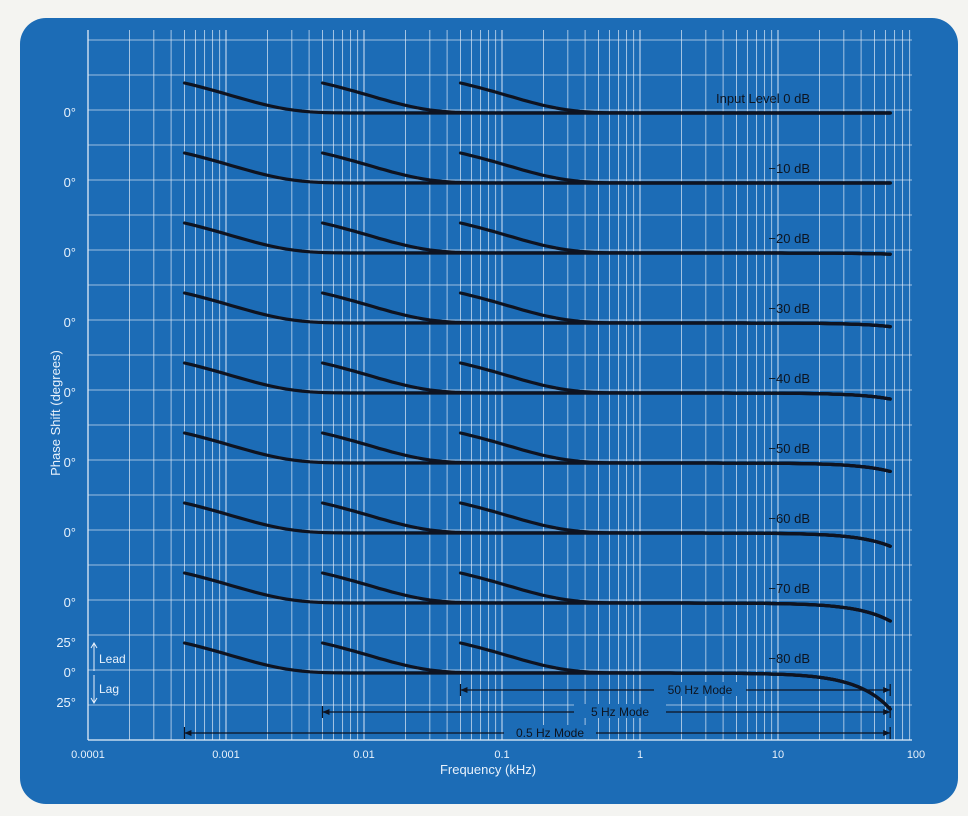 Image resolution: width=968 pixels, height=816 pixels. I want to click on curve-label: Input Level 0 dB, so click(763, 98).